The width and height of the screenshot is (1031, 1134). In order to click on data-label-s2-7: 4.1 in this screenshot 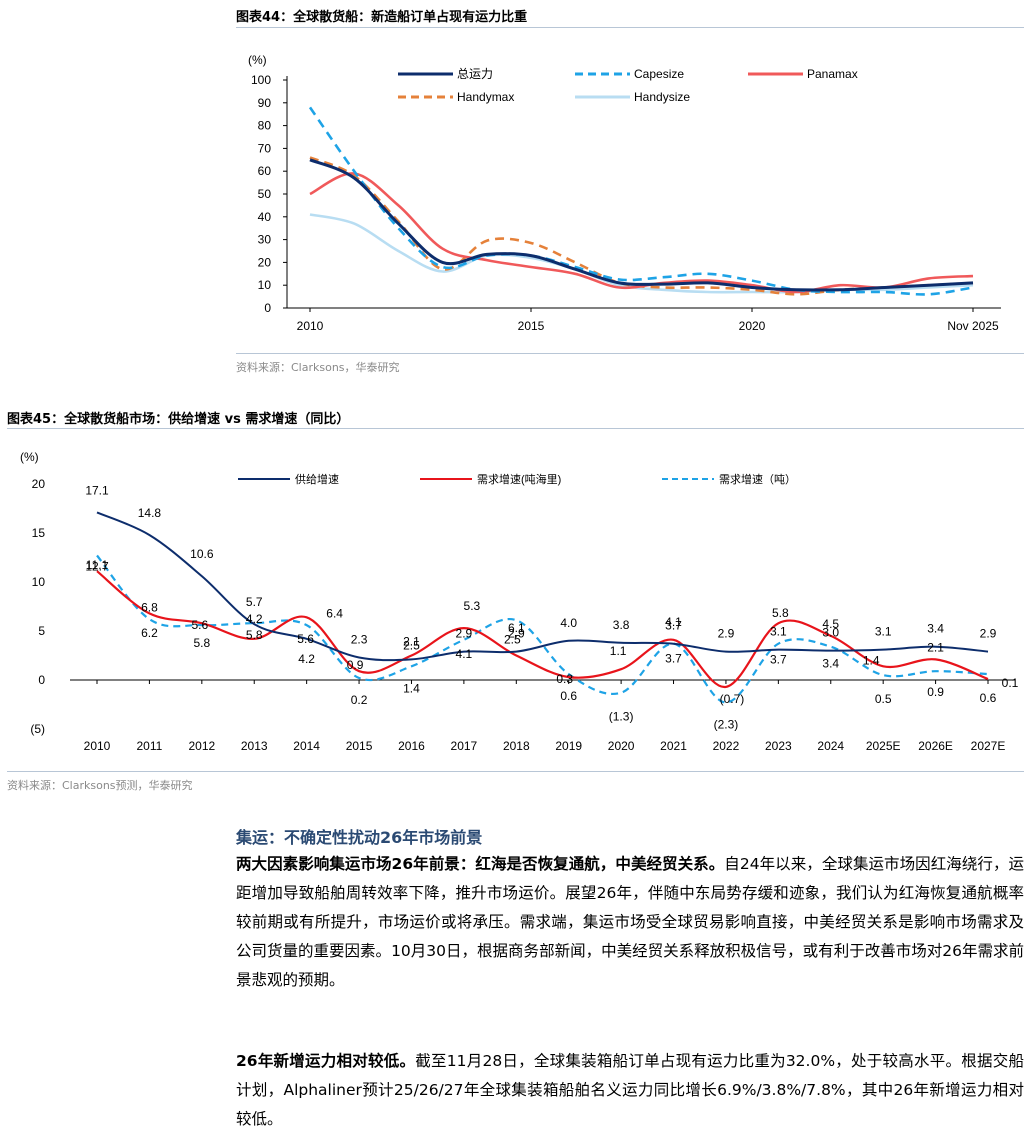, I will do `click(464, 654)`.